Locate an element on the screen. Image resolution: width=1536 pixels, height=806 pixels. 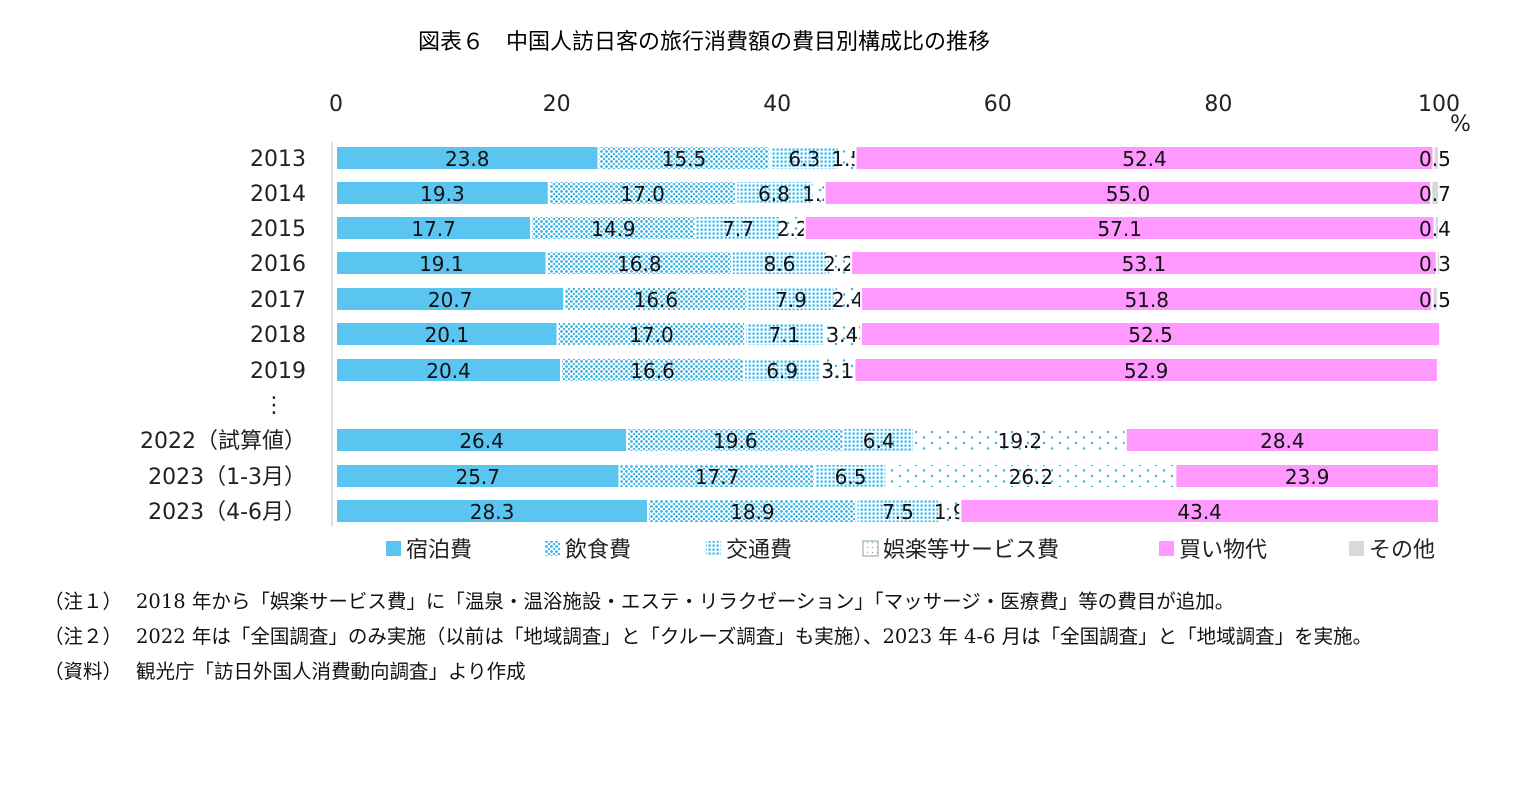
category-label: 2016 is located at coordinates (278, 264).